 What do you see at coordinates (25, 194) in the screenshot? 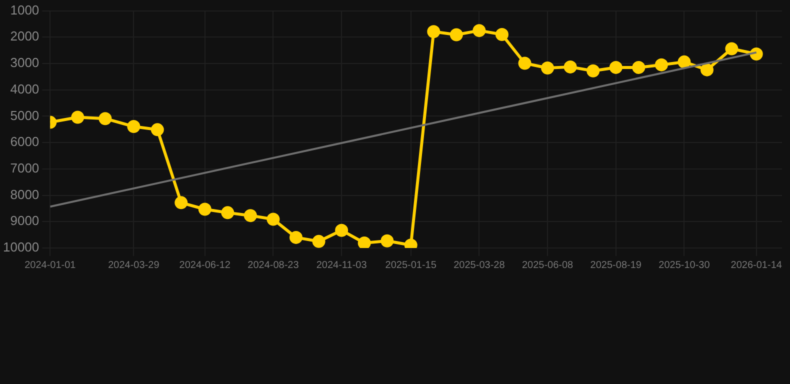
I see `y-tick-label: 8000` at bounding box center [25, 194].